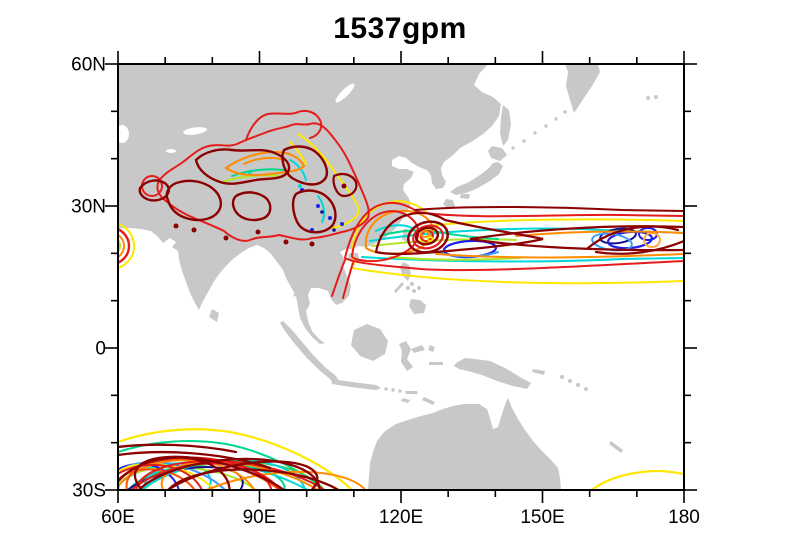 The image size is (800, 546). What do you see at coordinates (464, 444) in the screenshot?
I see `land-australia` at bounding box center [464, 444].